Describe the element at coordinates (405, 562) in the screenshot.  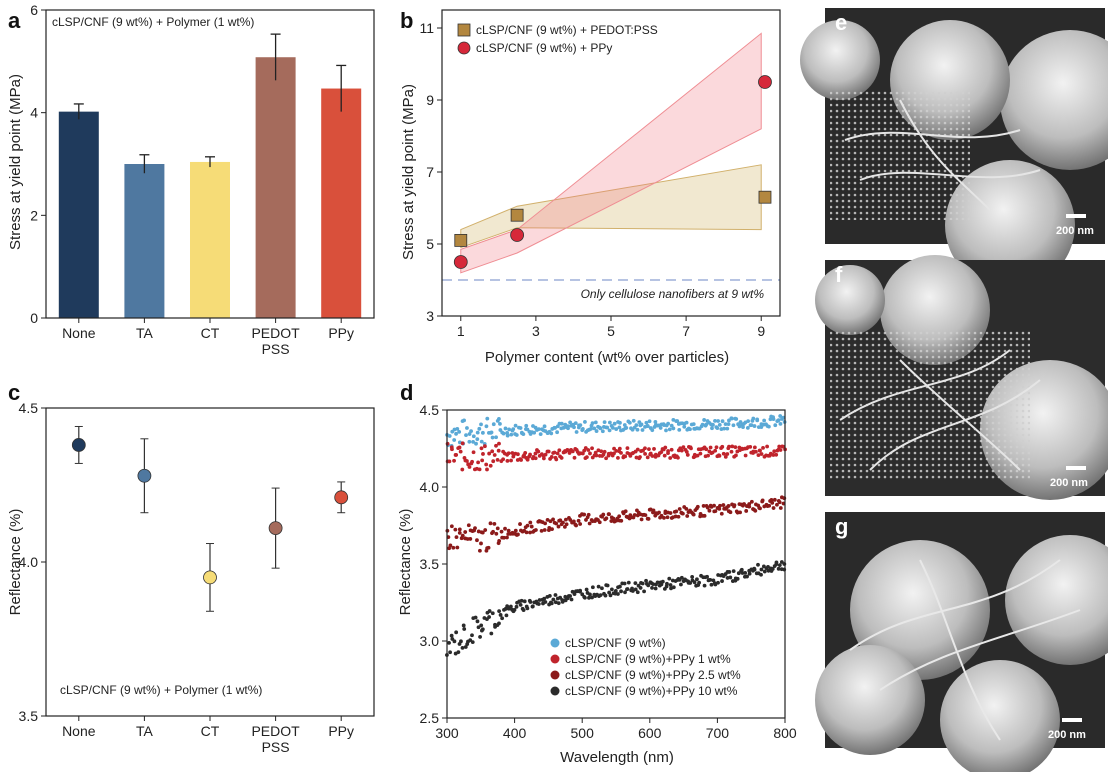
I see `chart-d-ylabel: Reflectance (%)` at that location.